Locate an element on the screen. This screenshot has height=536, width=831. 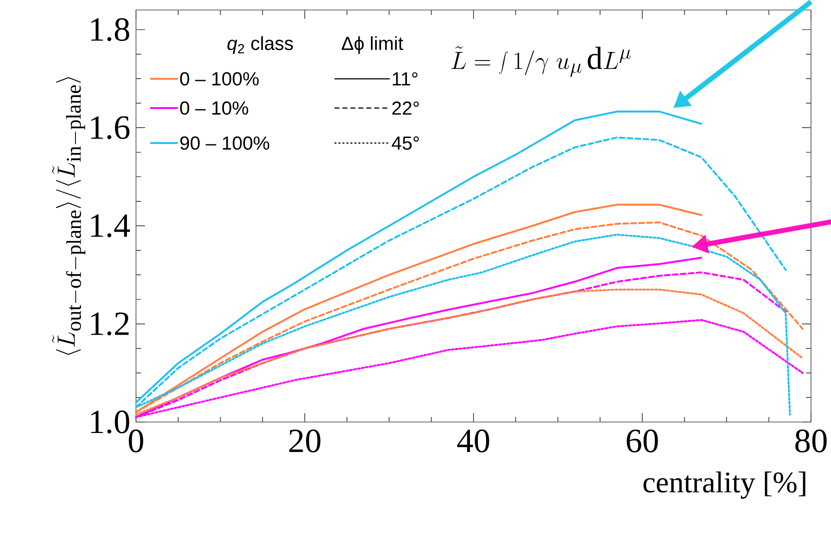
legend-label: 0 – 10% is located at coordinates (214, 108).